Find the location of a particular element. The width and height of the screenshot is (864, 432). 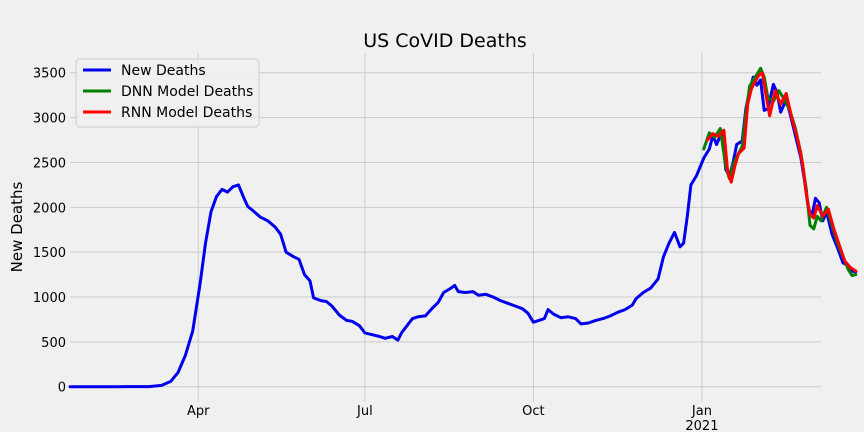

x-tick-label: Apr is located at coordinates (198, 411).